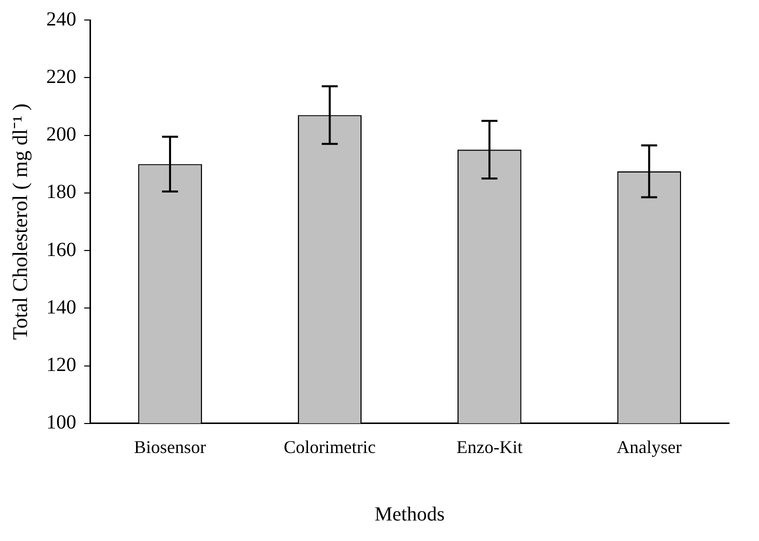 The height and width of the screenshot is (541, 759). Describe the element at coordinates (61, 423) in the screenshot. I see `y-tick-label: 100` at that location.